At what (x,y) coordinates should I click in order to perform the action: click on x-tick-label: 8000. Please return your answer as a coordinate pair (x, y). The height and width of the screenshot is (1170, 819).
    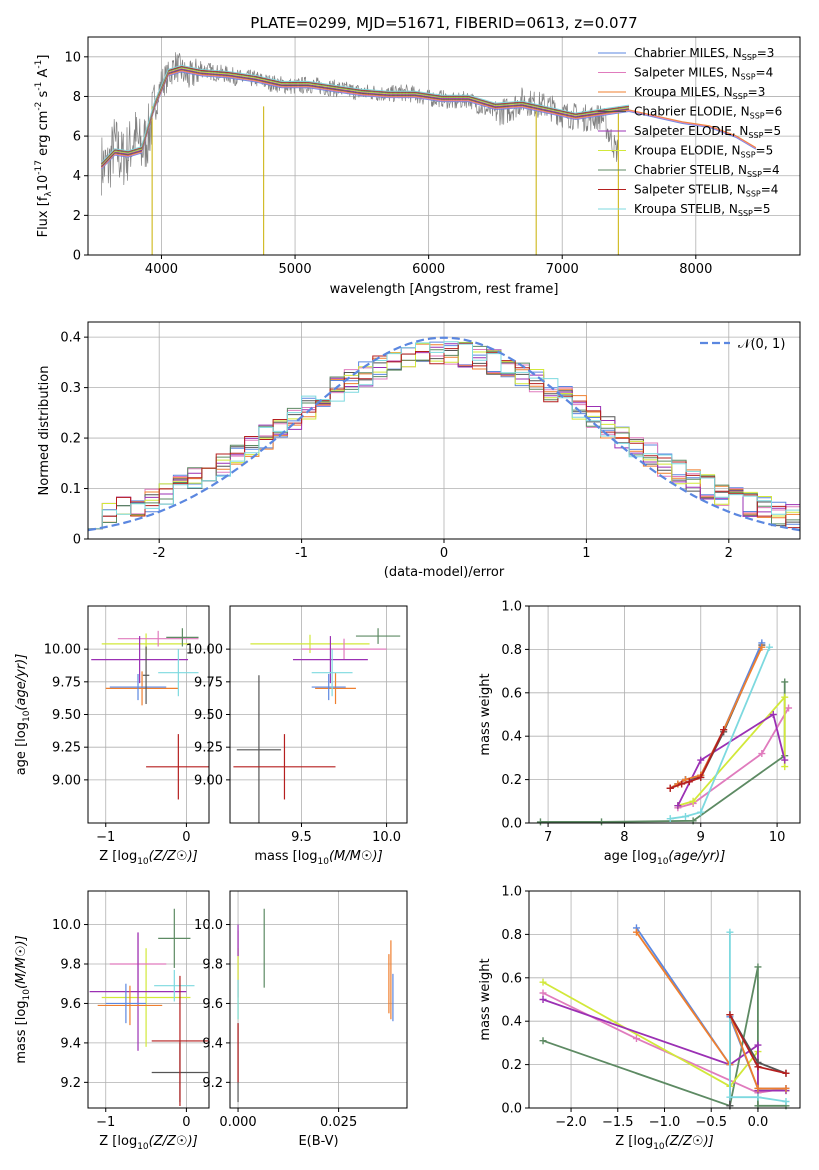
    Looking at the image, I should click on (695, 269).